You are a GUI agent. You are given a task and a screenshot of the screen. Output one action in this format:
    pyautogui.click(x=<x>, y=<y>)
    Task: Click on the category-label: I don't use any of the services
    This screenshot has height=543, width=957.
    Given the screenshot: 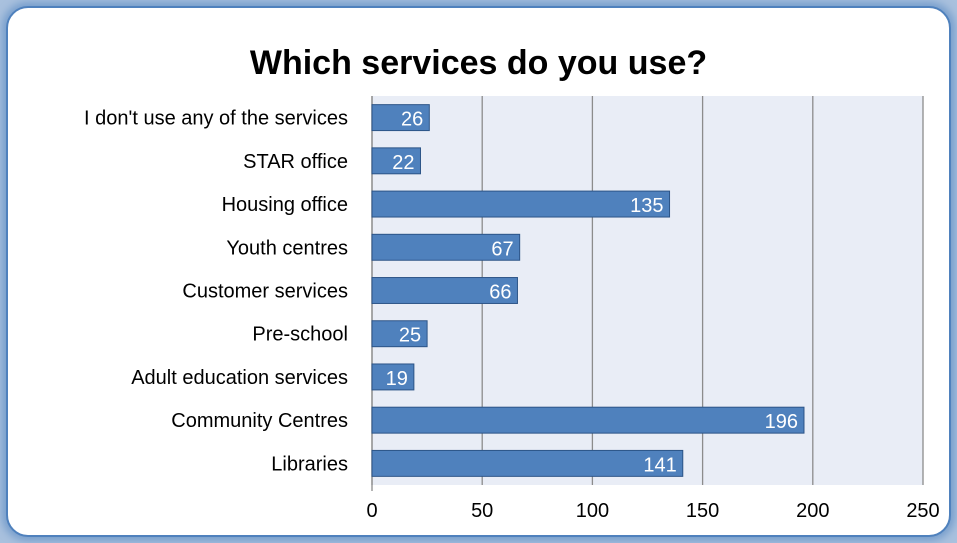 What is the action you would take?
    pyautogui.click(x=216, y=119)
    